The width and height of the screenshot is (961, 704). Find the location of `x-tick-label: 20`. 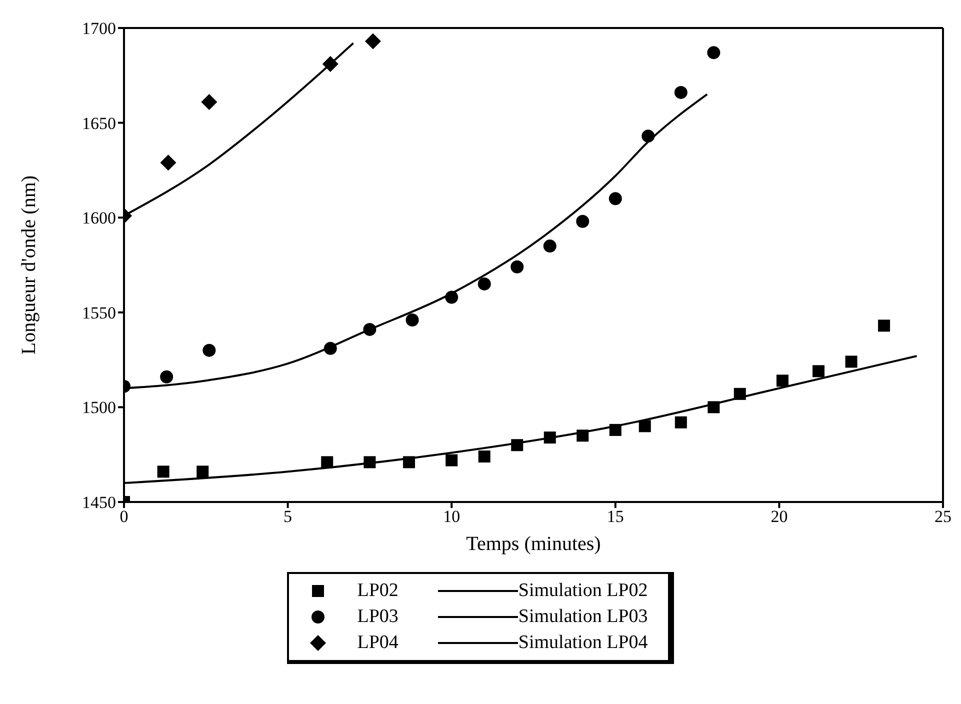

x-tick-label: 20 is located at coordinates (779, 516).